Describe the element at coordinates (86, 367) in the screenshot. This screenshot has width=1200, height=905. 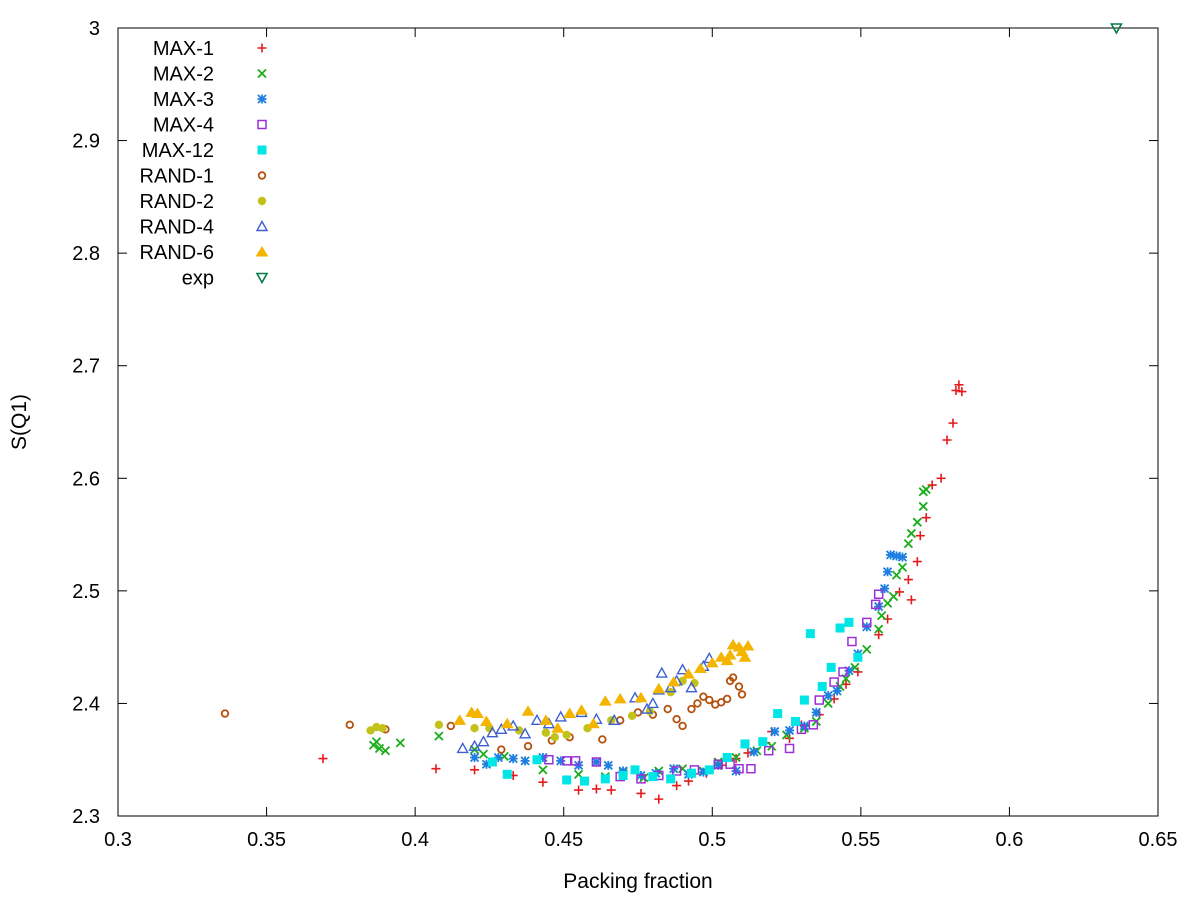
I see `y-tick-label: 2.7` at that location.